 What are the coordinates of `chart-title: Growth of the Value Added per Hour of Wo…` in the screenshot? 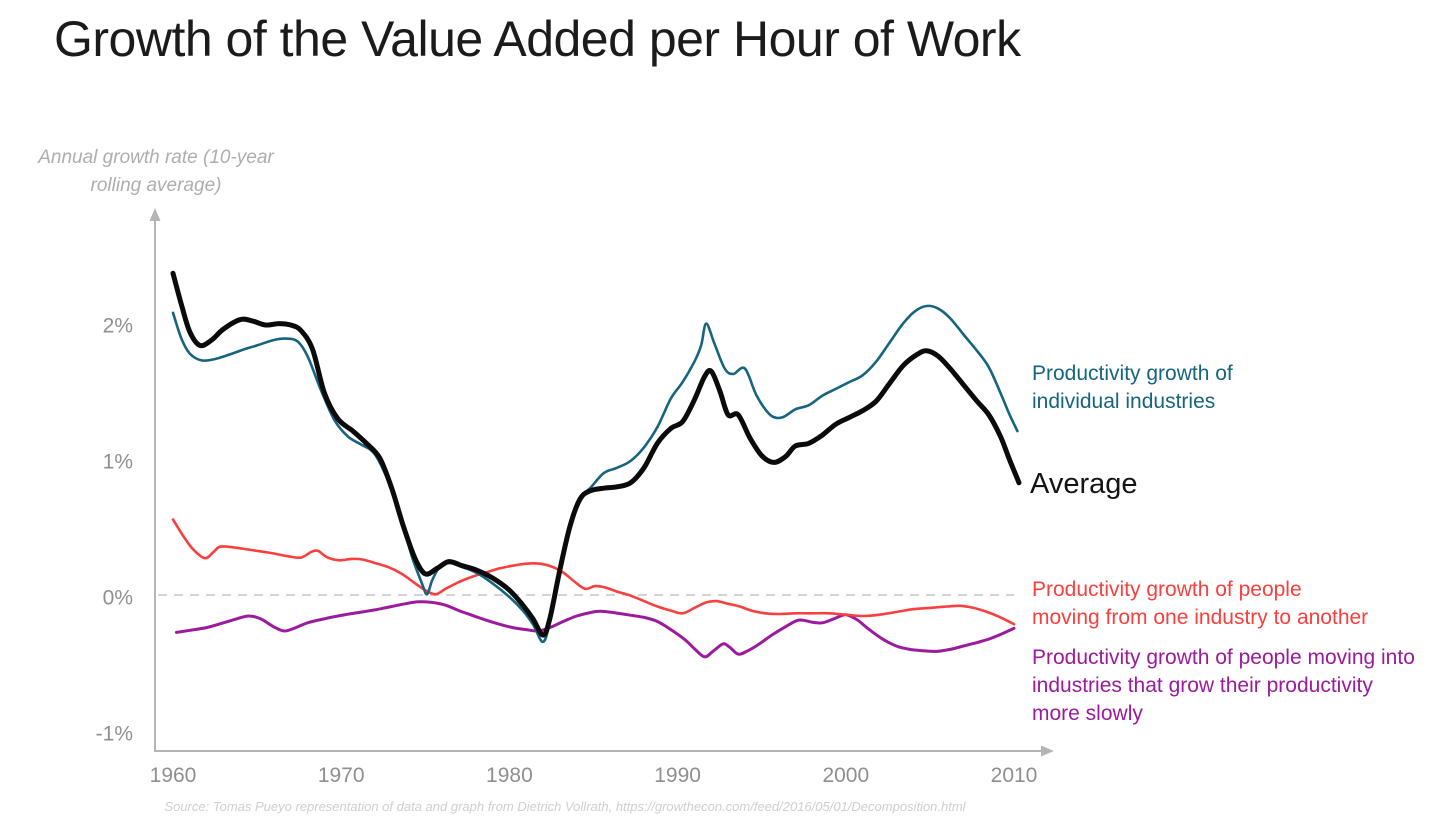 It's located at (537, 39).